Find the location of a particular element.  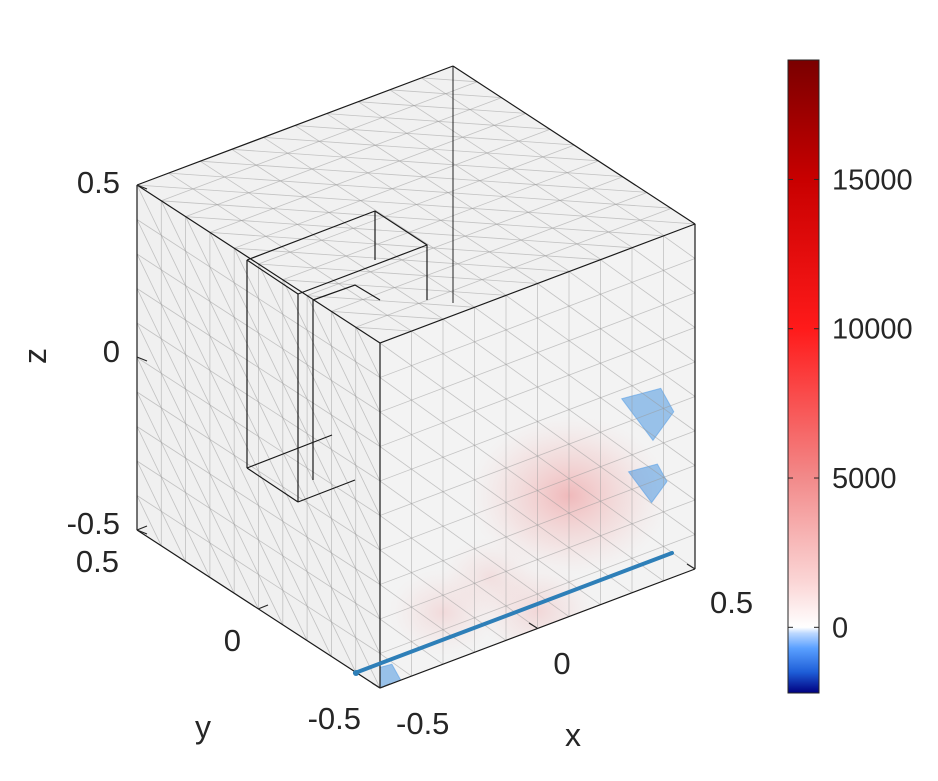

inner-box-wireframe is located at coordinates (337, 356).